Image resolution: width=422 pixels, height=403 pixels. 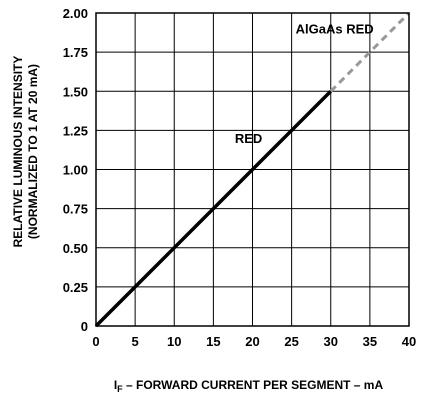 What do you see at coordinates (331, 341) in the screenshot?
I see `x-tick-label: 30` at bounding box center [331, 341].